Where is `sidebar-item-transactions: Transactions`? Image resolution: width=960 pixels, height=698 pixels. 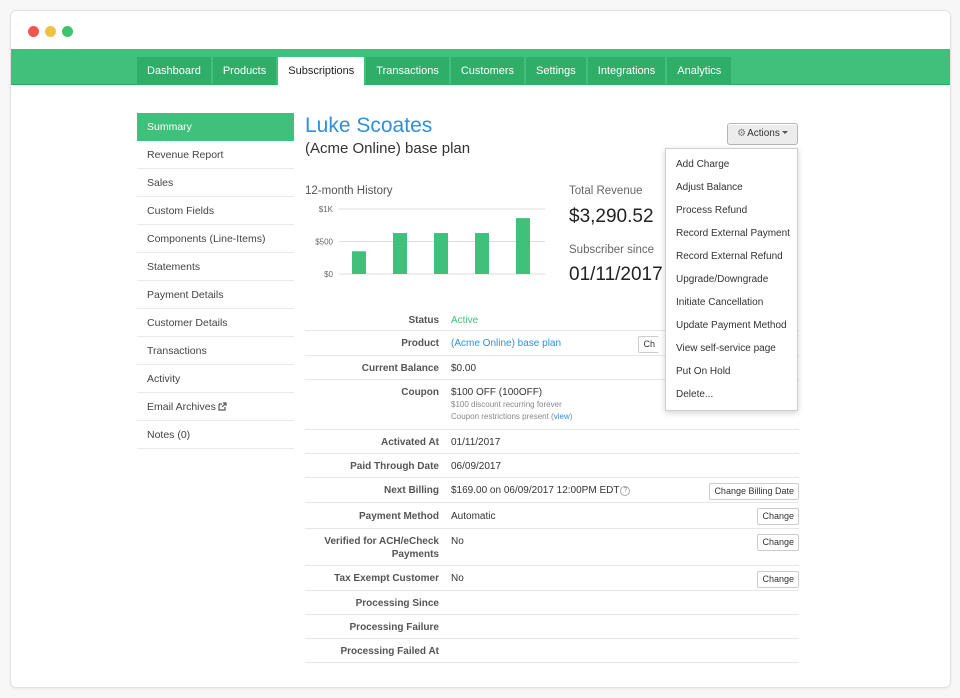
sidebar-item-transactions: Transactions is located at coordinates (215, 351).